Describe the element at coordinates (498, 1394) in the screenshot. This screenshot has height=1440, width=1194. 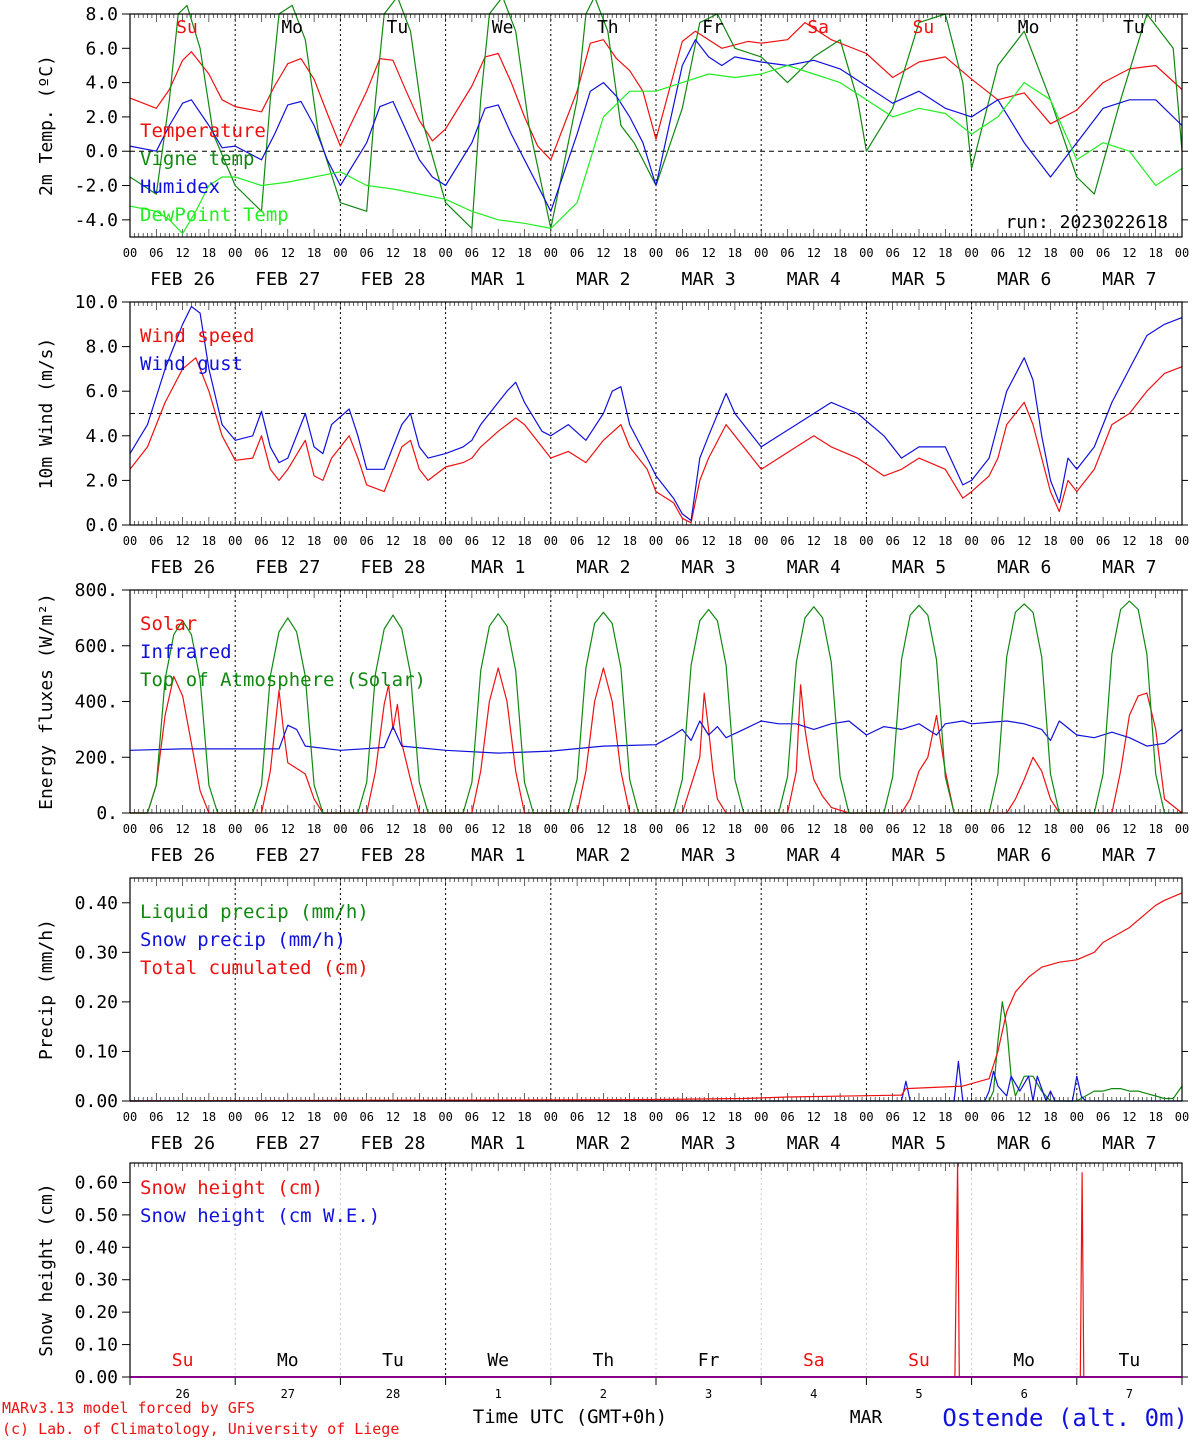
I see `day-number: 1` at that location.